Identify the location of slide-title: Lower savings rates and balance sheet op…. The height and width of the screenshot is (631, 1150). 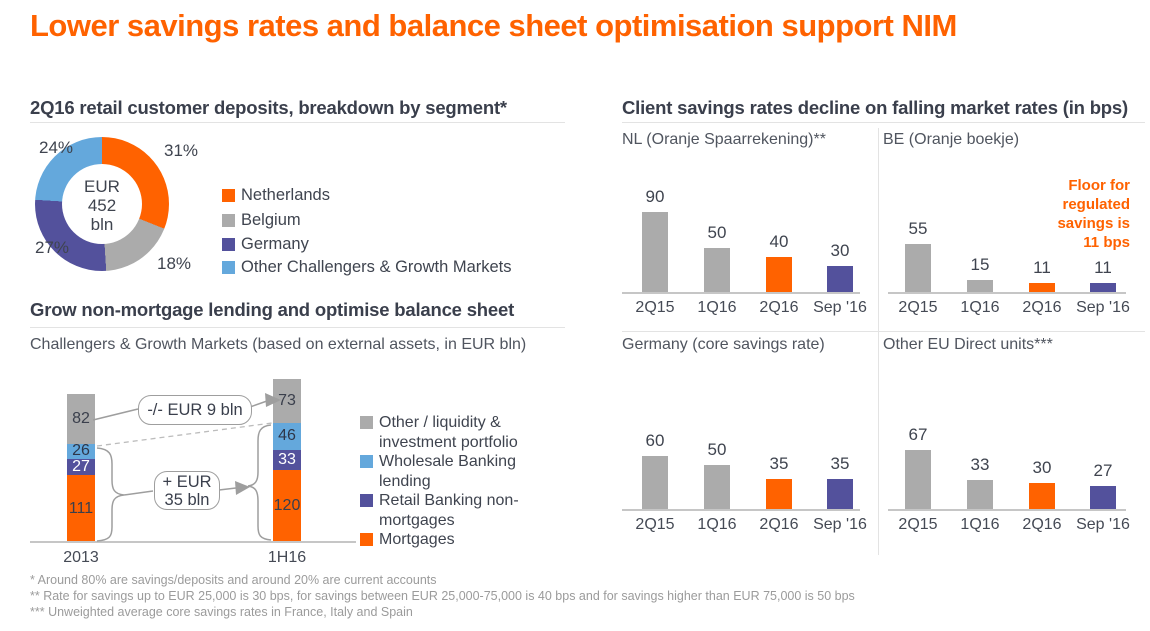
(493, 25).